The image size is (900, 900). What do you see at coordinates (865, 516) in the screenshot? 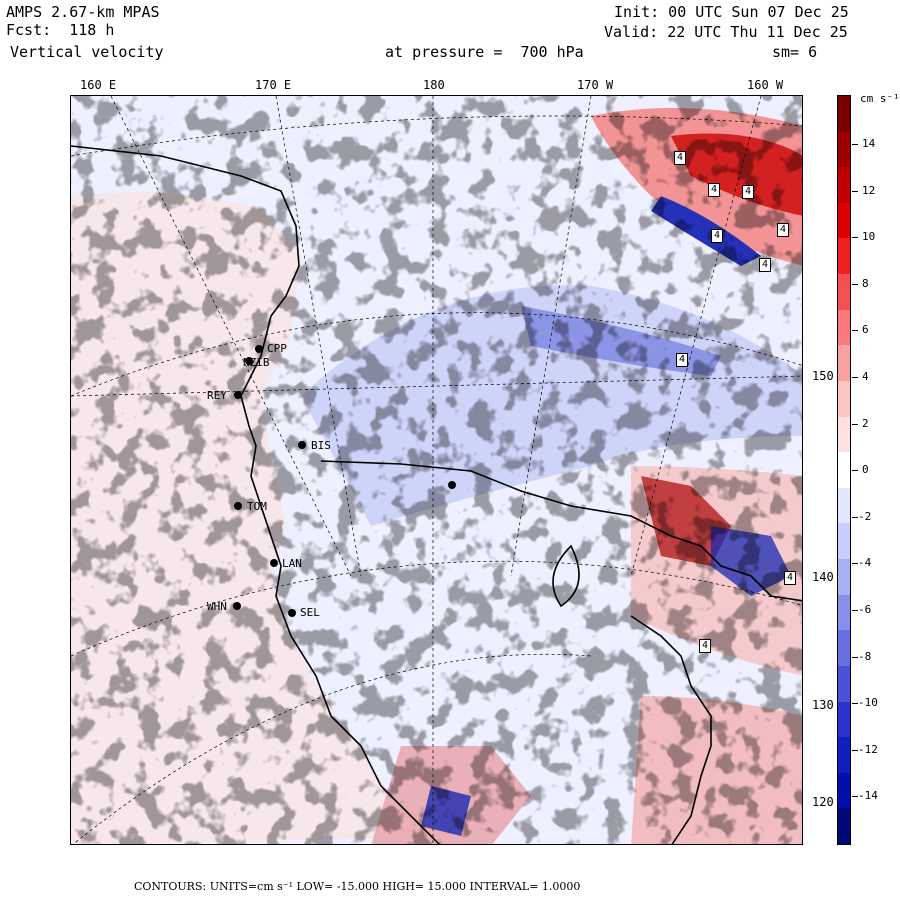
I see `colorbar-tick-label: -2` at bounding box center [865, 516].